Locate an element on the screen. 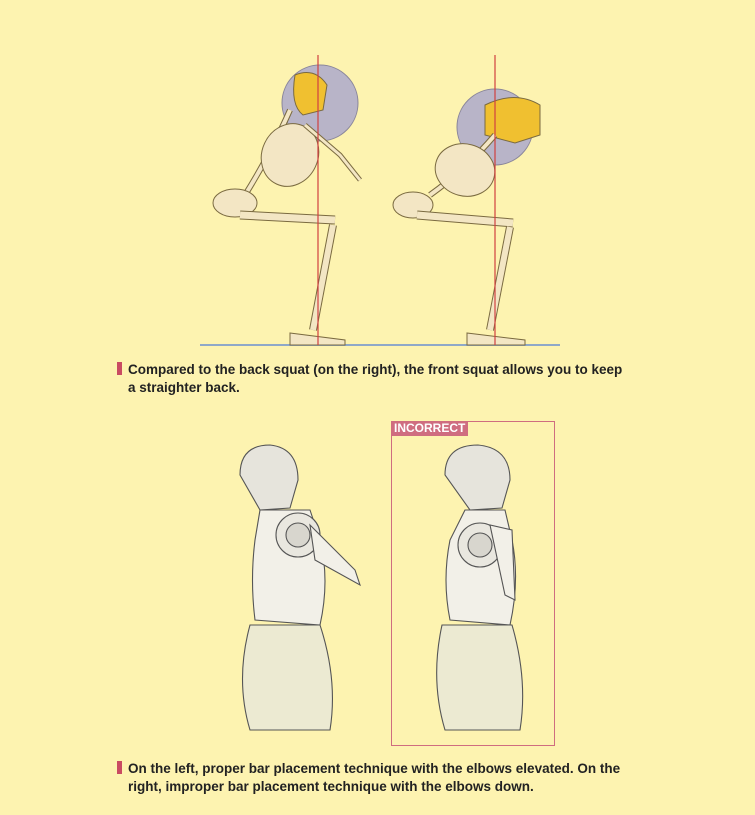  incorrect-technique-figure is located at coordinates (480, 587).